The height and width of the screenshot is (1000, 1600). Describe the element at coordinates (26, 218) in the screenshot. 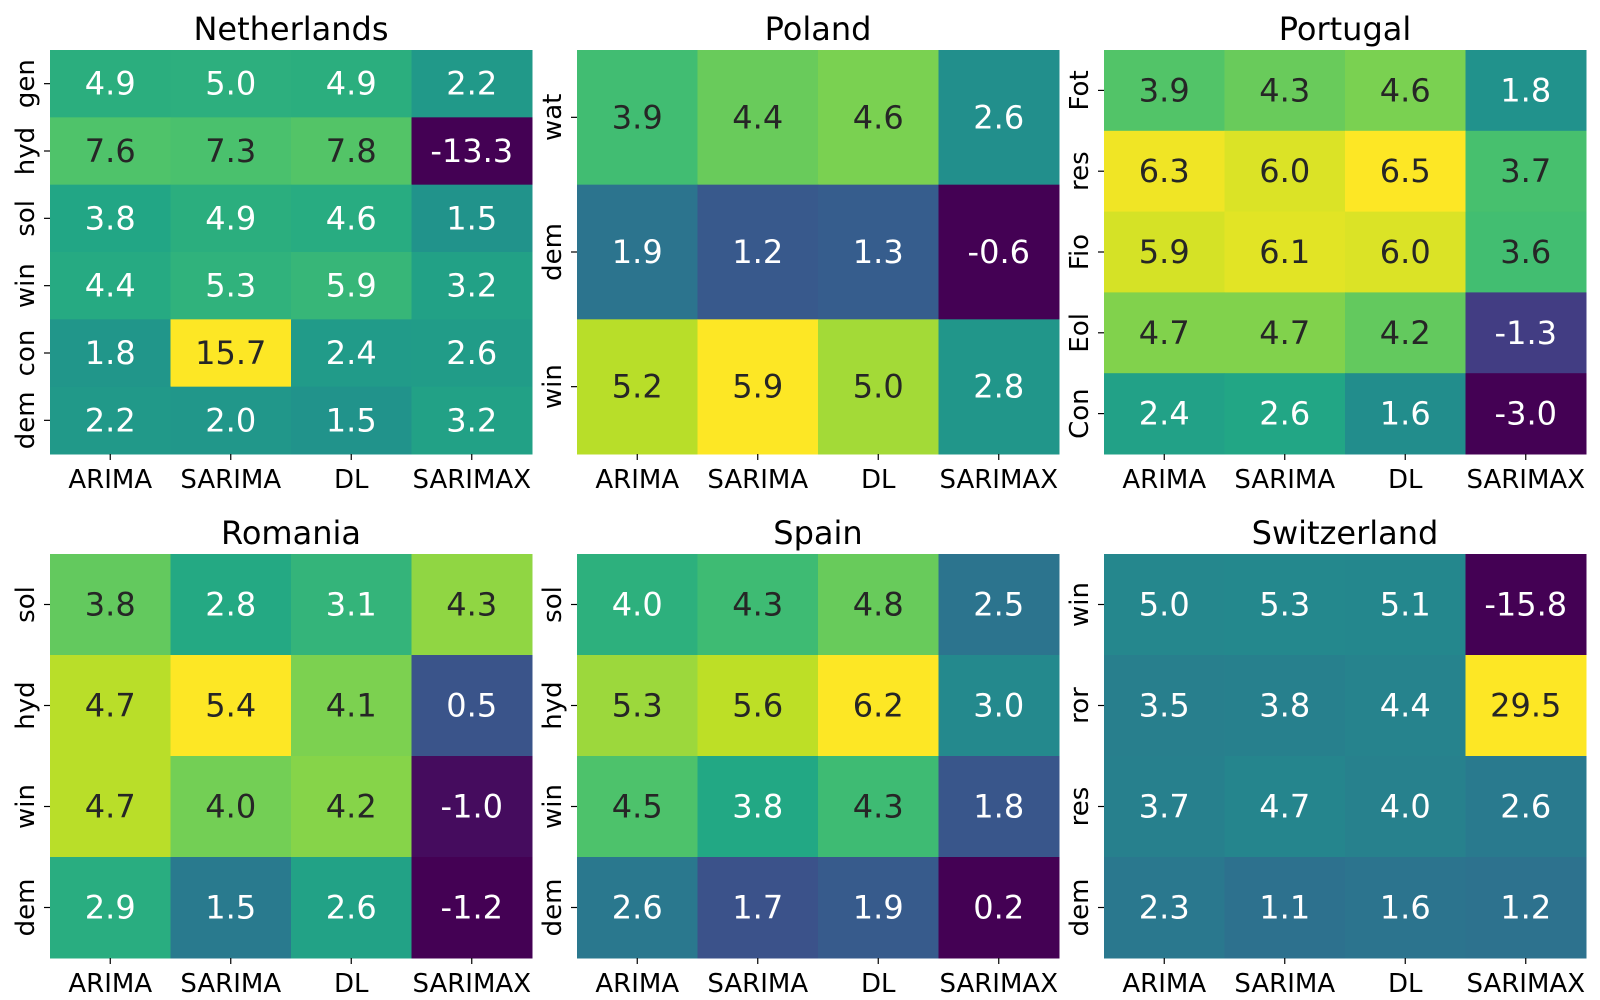

I see `y-tick-label: sol` at that location.